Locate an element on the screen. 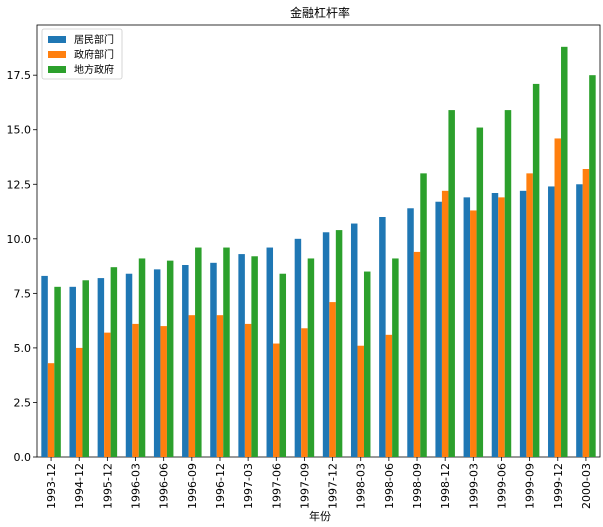 The height and width of the screenshot is (527, 603). x-tick-label: 1994-12 is located at coordinates (79, 486).